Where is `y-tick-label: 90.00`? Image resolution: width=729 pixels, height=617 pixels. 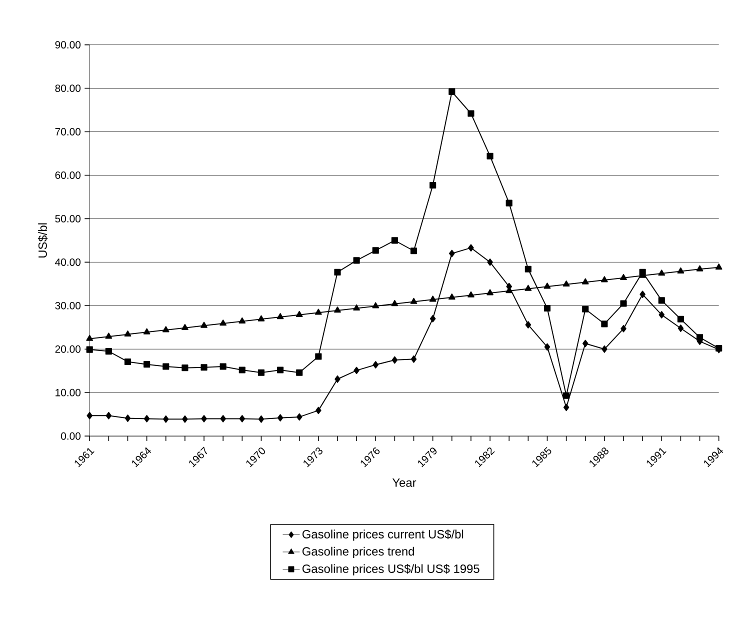
y-tick-label: 90.00 is located at coordinates (68, 44).